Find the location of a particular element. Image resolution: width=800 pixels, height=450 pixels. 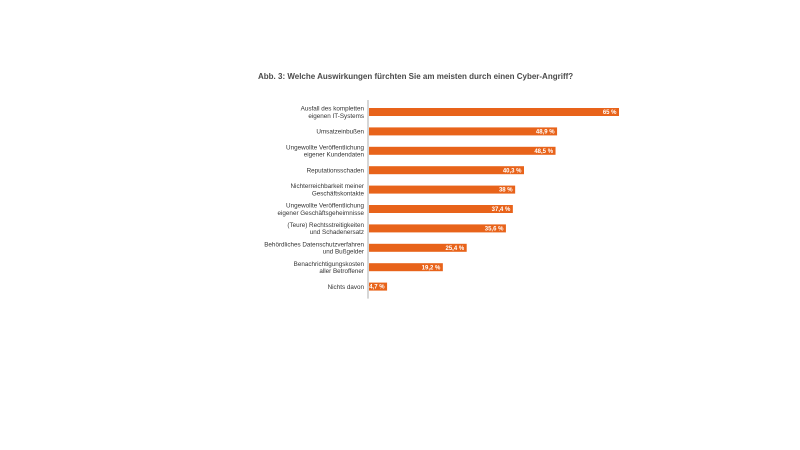

category-label-4-line-1: Geschäftskontakte is located at coordinates (338, 193).